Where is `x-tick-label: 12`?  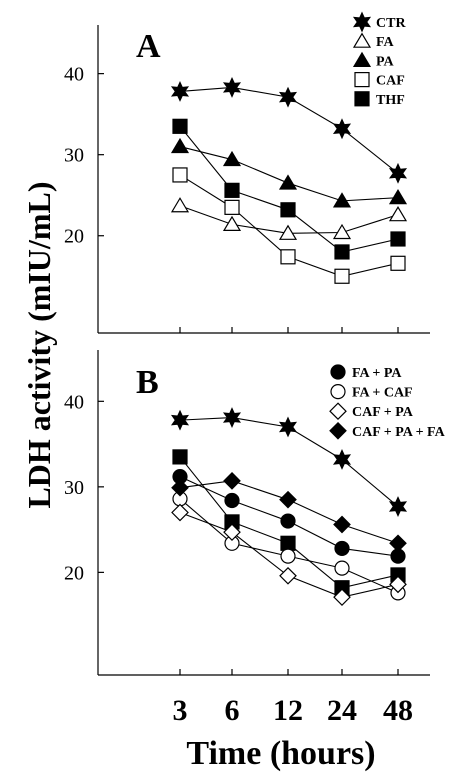
x-tick-label: 12 is located at coordinates (288, 710).